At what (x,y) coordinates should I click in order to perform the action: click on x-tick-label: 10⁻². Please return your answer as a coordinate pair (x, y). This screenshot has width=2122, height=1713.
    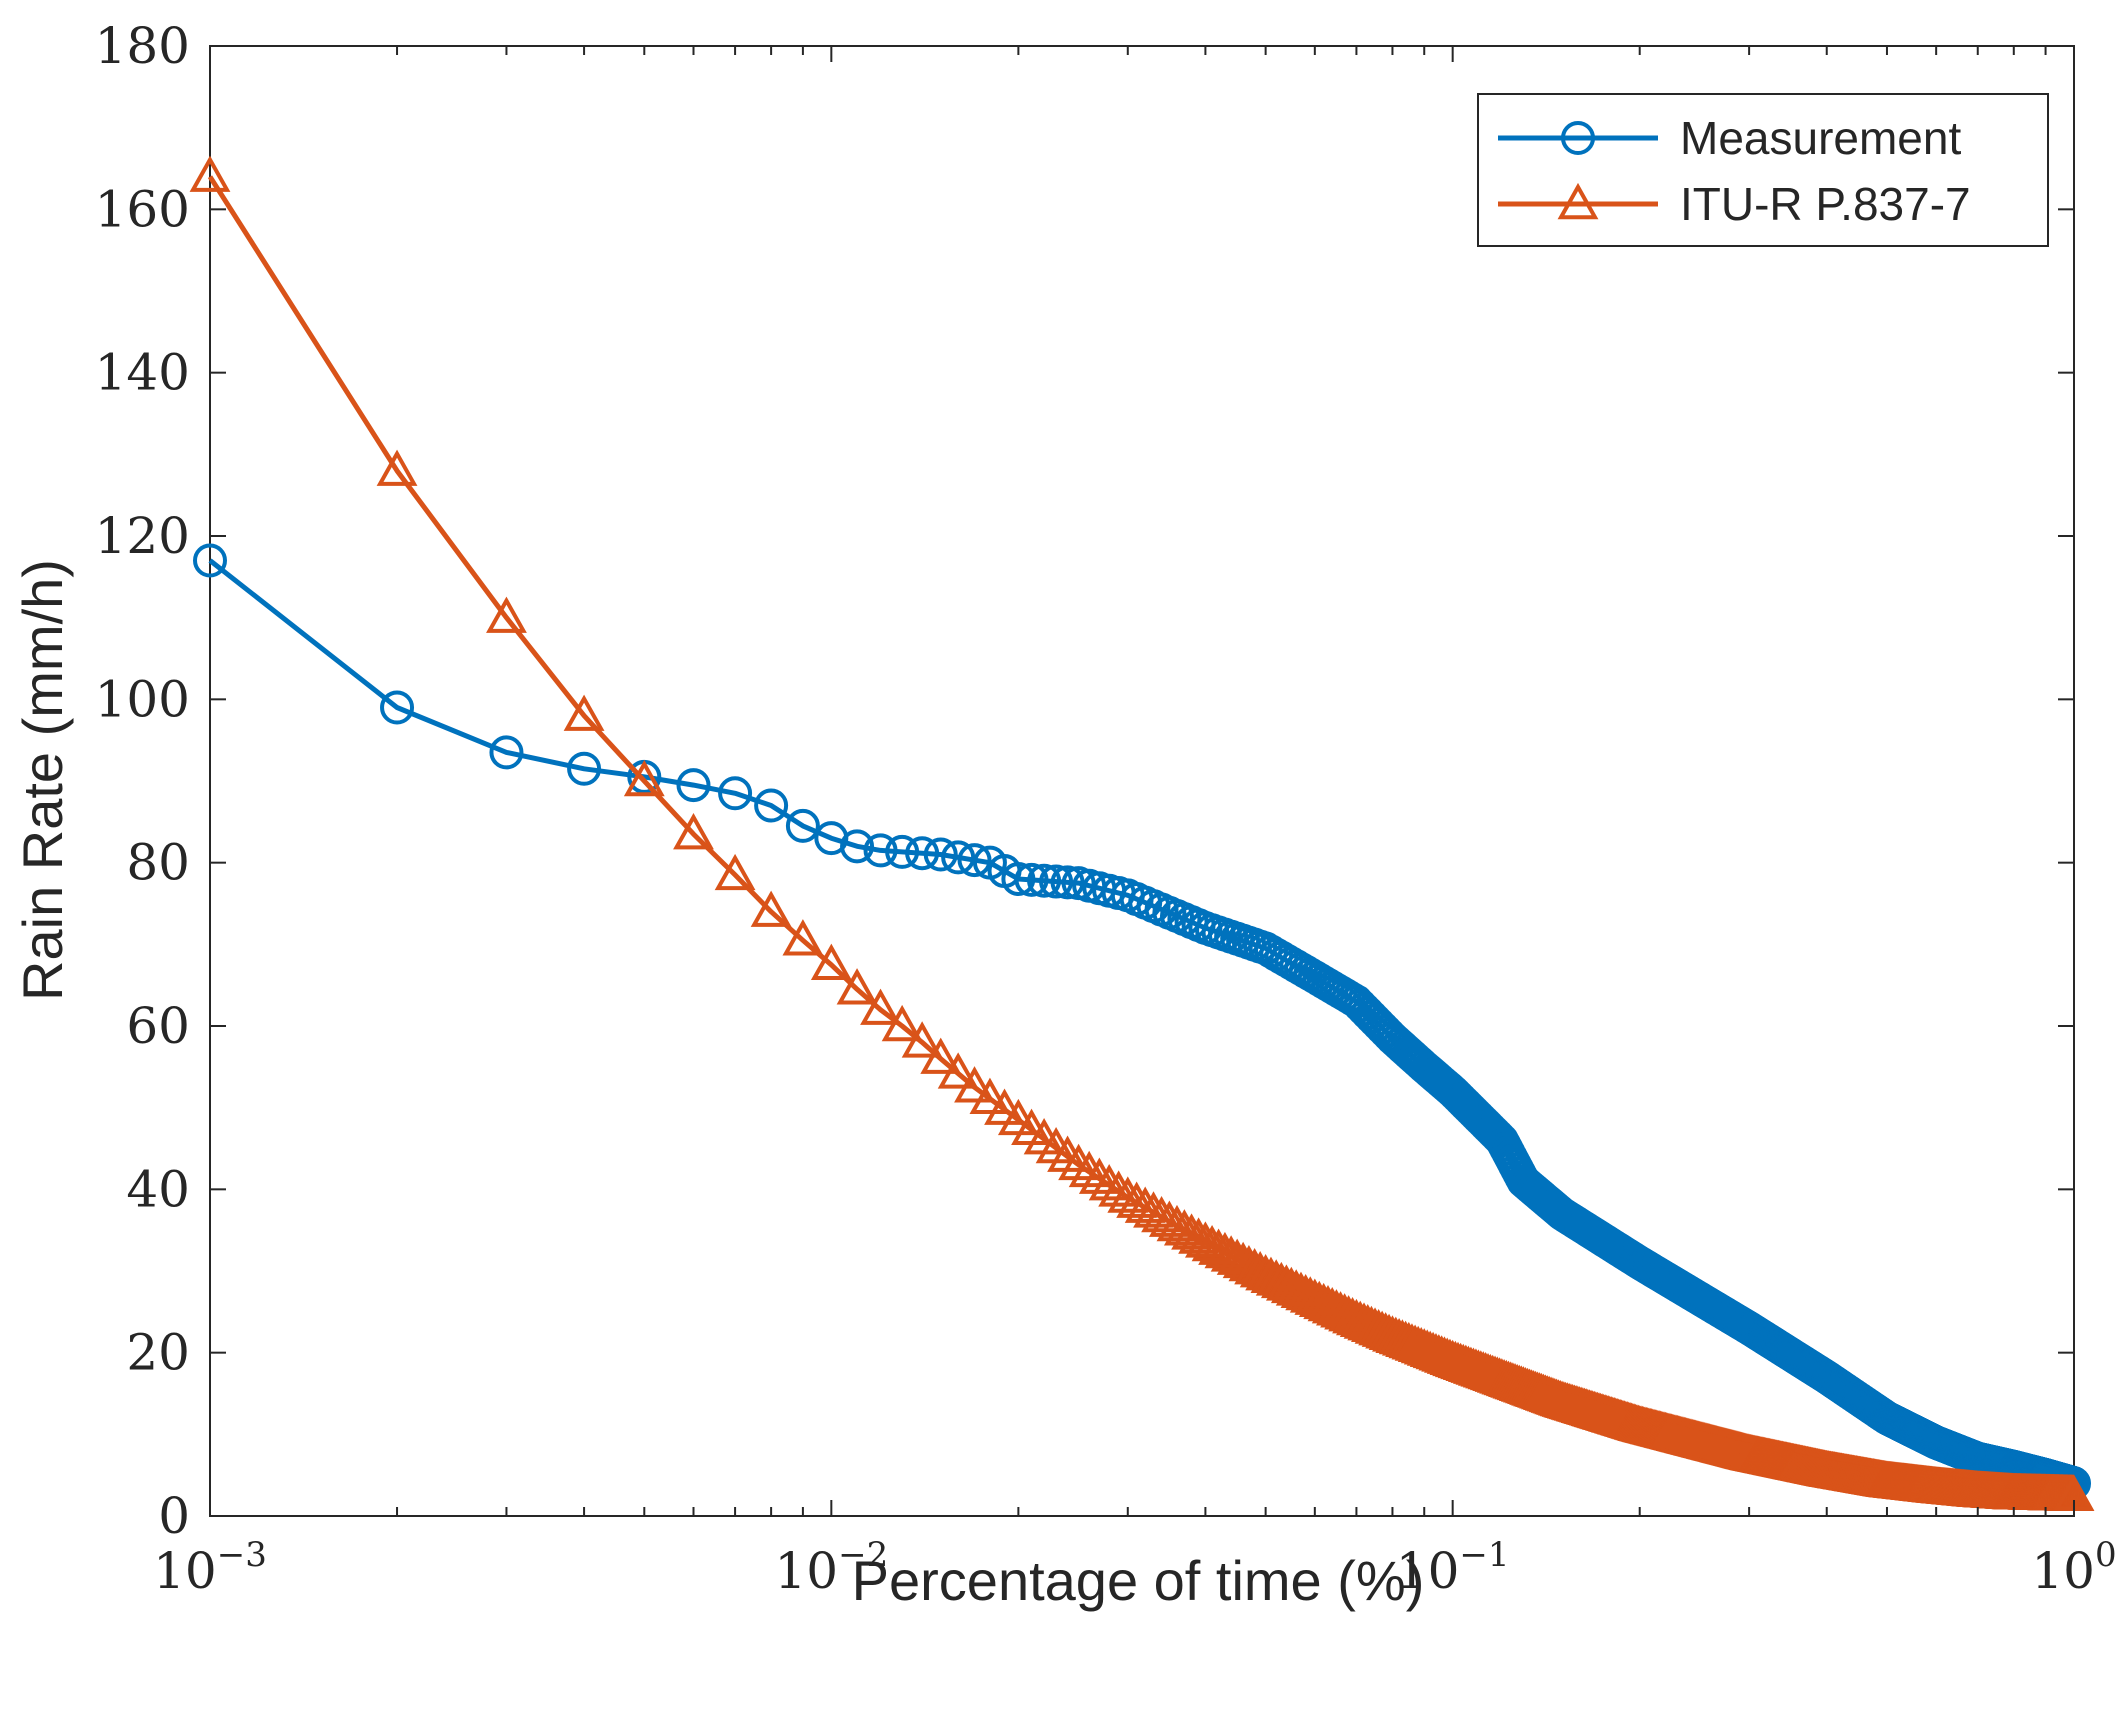
    Looking at the image, I should click on (831, 1567).